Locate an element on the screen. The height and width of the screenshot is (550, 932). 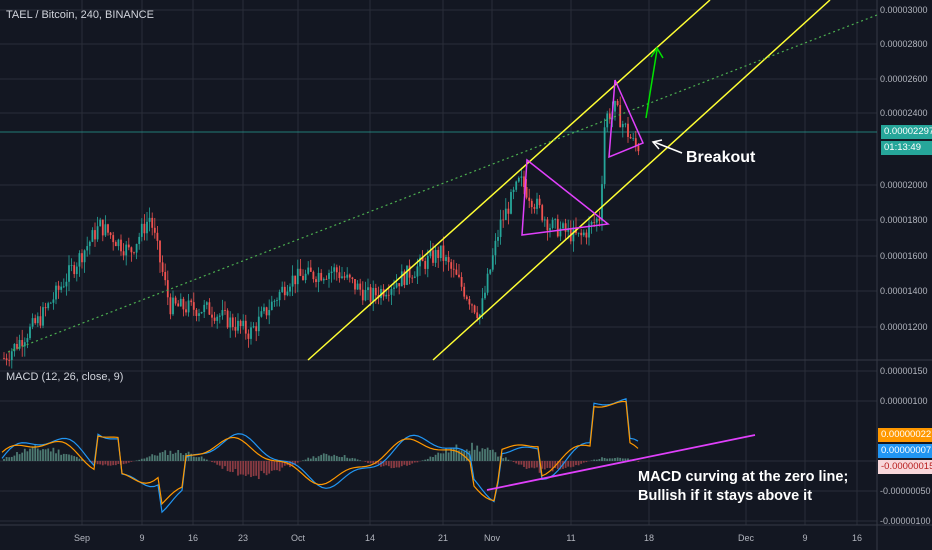
macd-axis-label: 0.00000100 is located at coordinates (904, 401).